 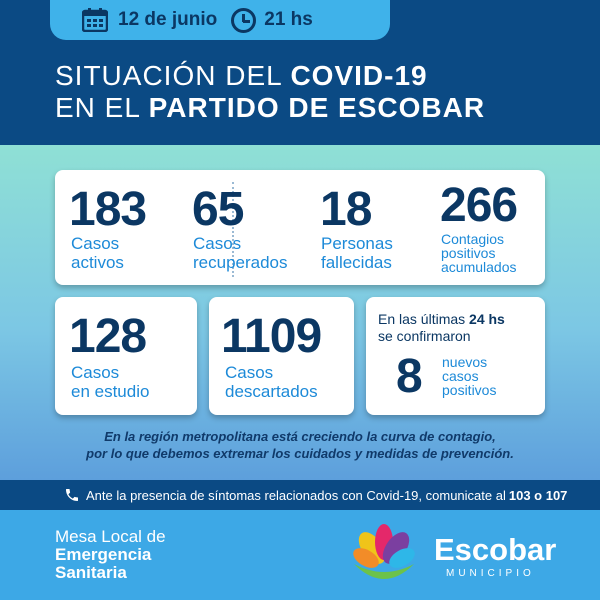 What do you see at coordinates (424, 336) in the screenshot?
I see `ultimas-line2: se confirmaron` at bounding box center [424, 336].